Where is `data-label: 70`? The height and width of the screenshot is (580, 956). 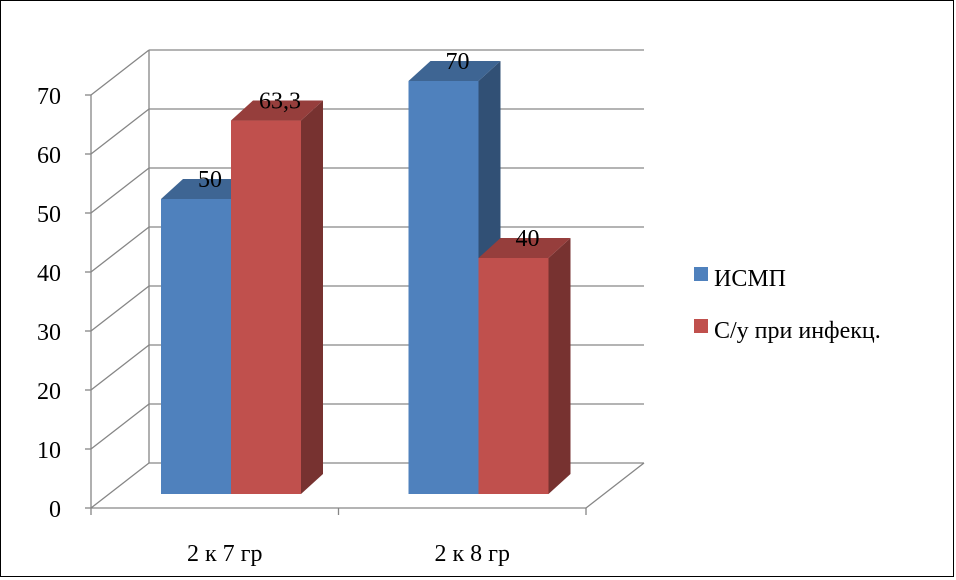
data-label: 70 is located at coordinates (458, 62).